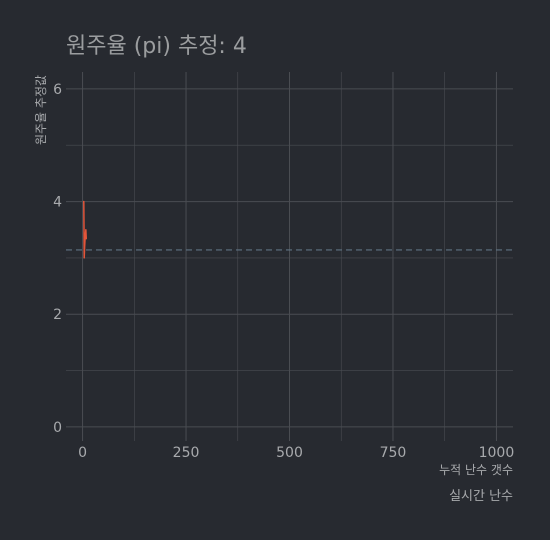  I want to click on y-tick-label: 6, so click(57, 90).